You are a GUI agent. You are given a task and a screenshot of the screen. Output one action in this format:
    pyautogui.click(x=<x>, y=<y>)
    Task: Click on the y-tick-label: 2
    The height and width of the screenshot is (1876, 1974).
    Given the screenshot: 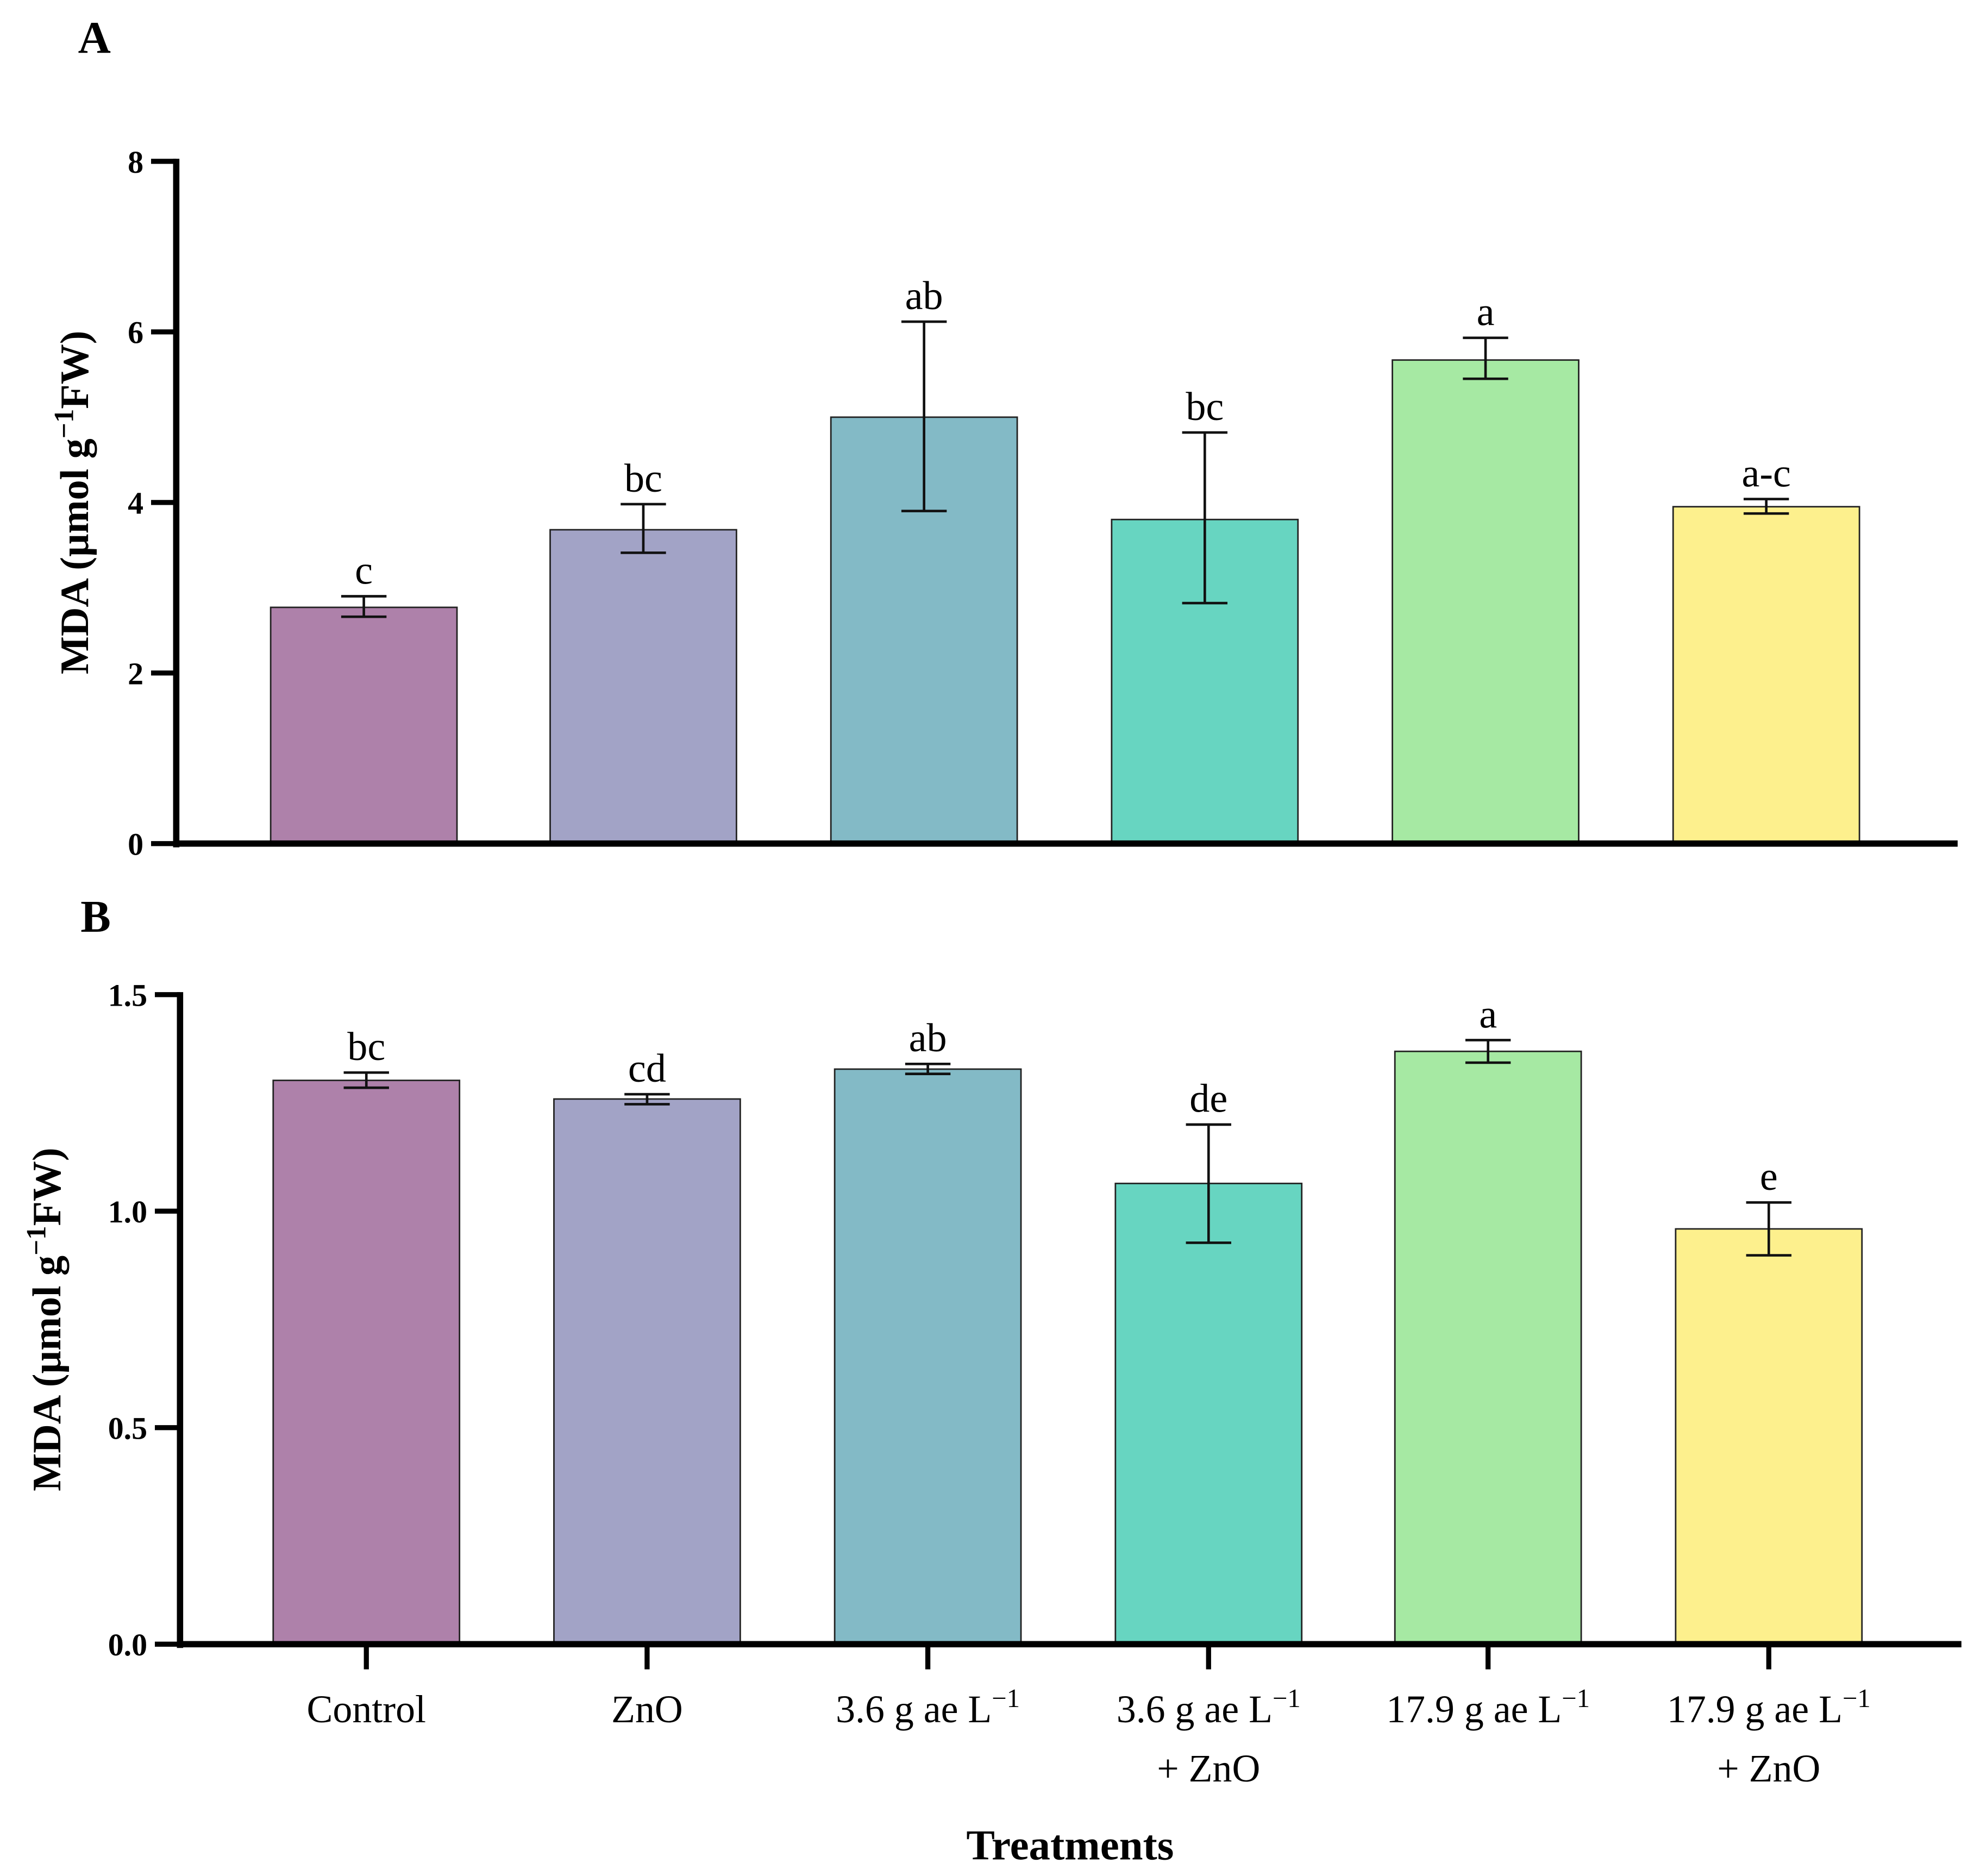 What is the action you would take?
    pyautogui.click(x=135, y=674)
    